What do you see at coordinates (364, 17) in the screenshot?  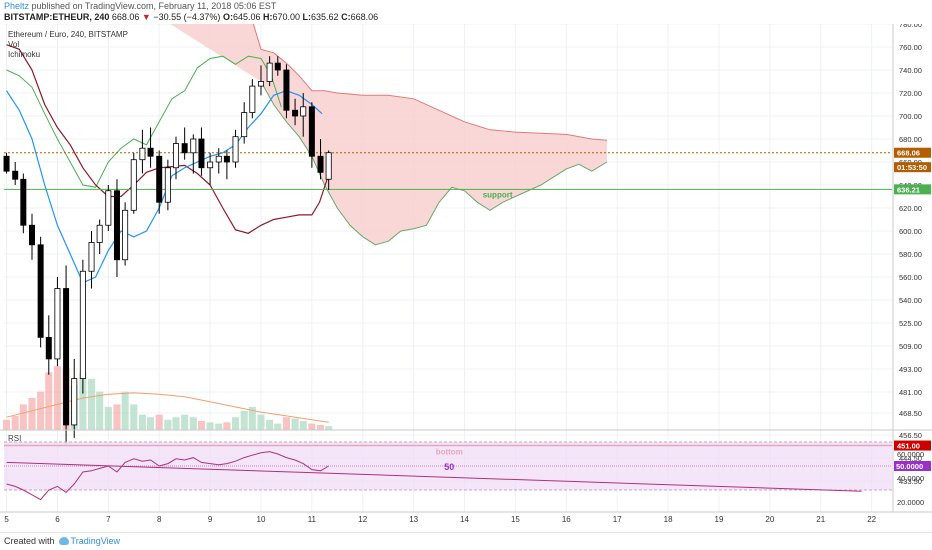 I see `close-value: 668.06` at bounding box center [364, 17].